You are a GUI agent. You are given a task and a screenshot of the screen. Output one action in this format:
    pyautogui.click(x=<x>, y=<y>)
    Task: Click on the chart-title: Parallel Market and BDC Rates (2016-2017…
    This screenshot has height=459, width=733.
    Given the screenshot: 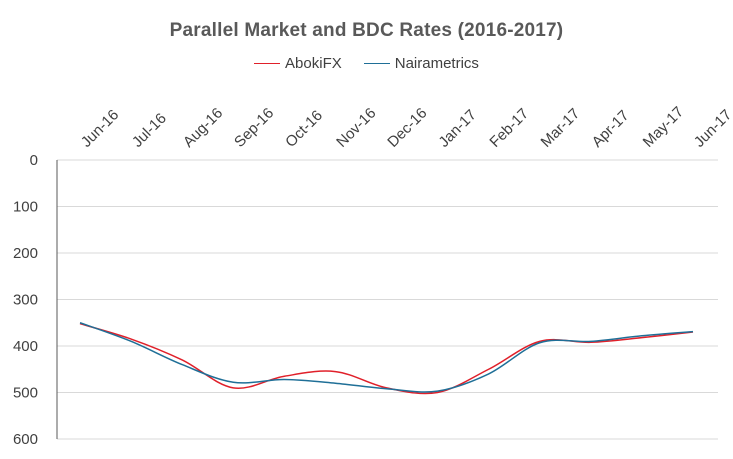 What is the action you would take?
    pyautogui.click(x=366, y=30)
    